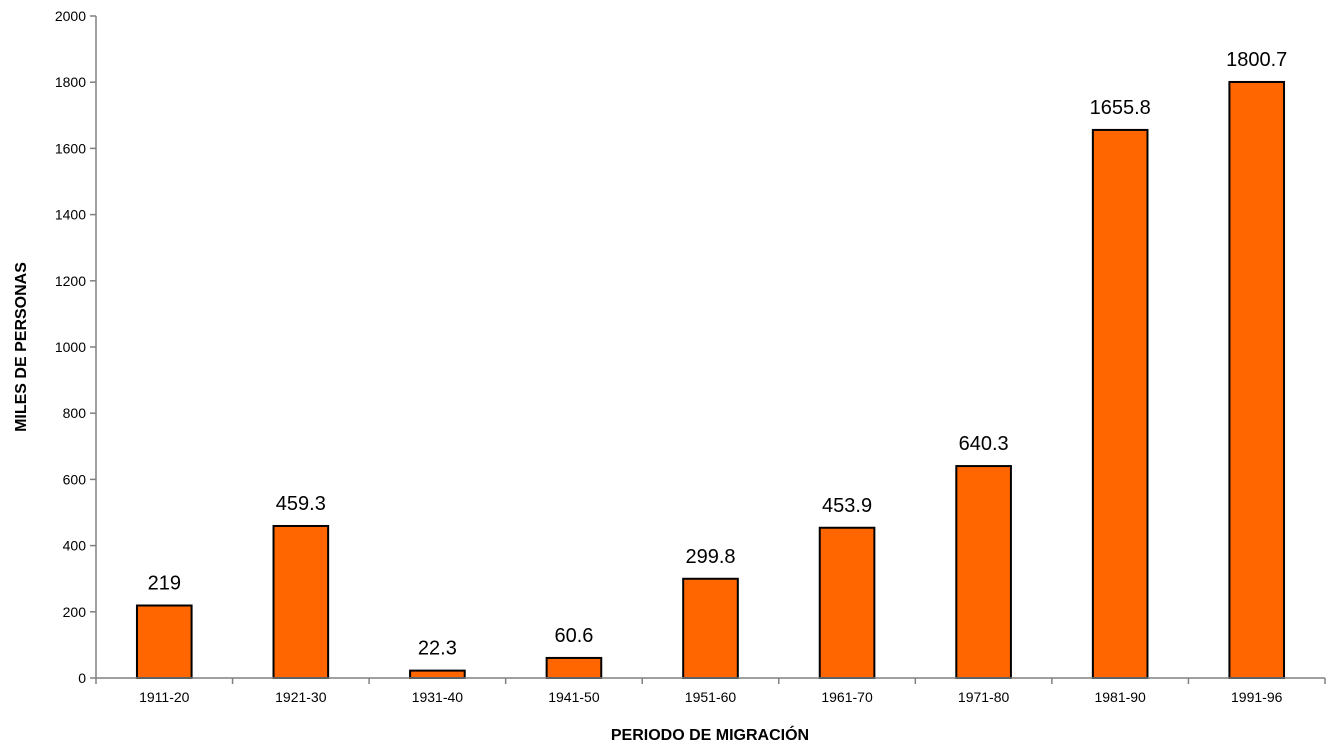  What do you see at coordinates (70, 215) in the screenshot?
I see `y-tick-label: 1400` at bounding box center [70, 215].